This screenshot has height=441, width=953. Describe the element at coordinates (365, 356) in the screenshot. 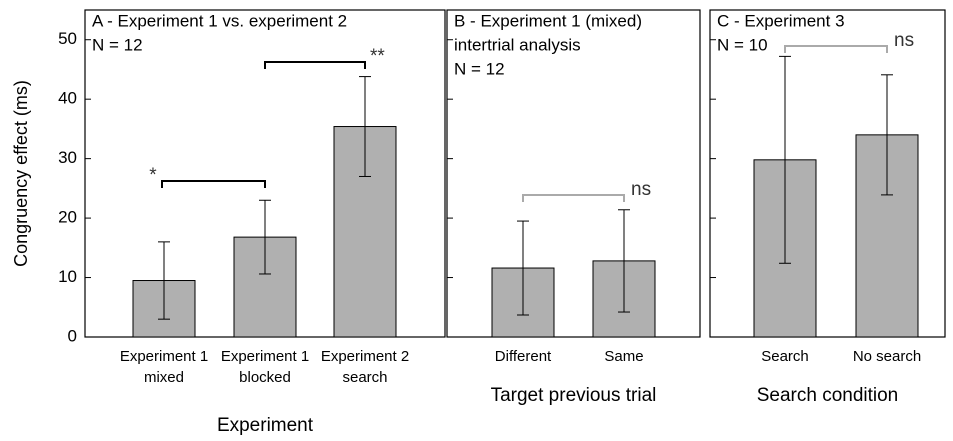

I see `x-tick-label: Experiment 2` at that location.